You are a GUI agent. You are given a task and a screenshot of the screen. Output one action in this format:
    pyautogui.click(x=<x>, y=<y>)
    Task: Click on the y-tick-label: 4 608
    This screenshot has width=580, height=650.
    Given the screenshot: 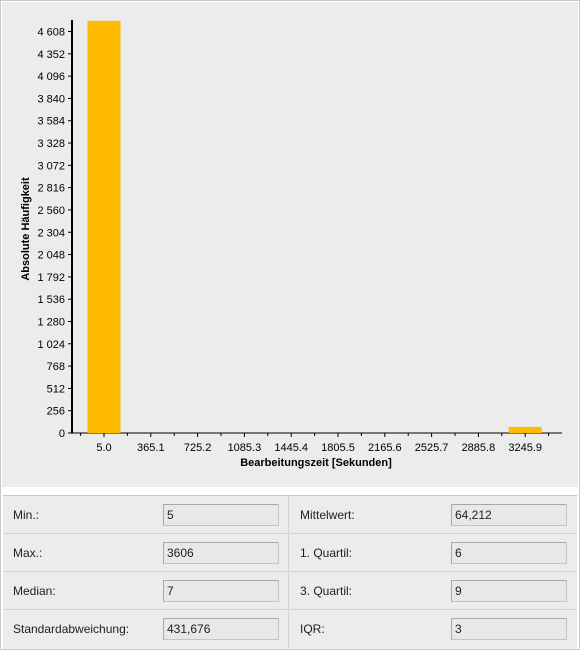 What is the action you would take?
    pyautogui.click(x=51, y=33)
    